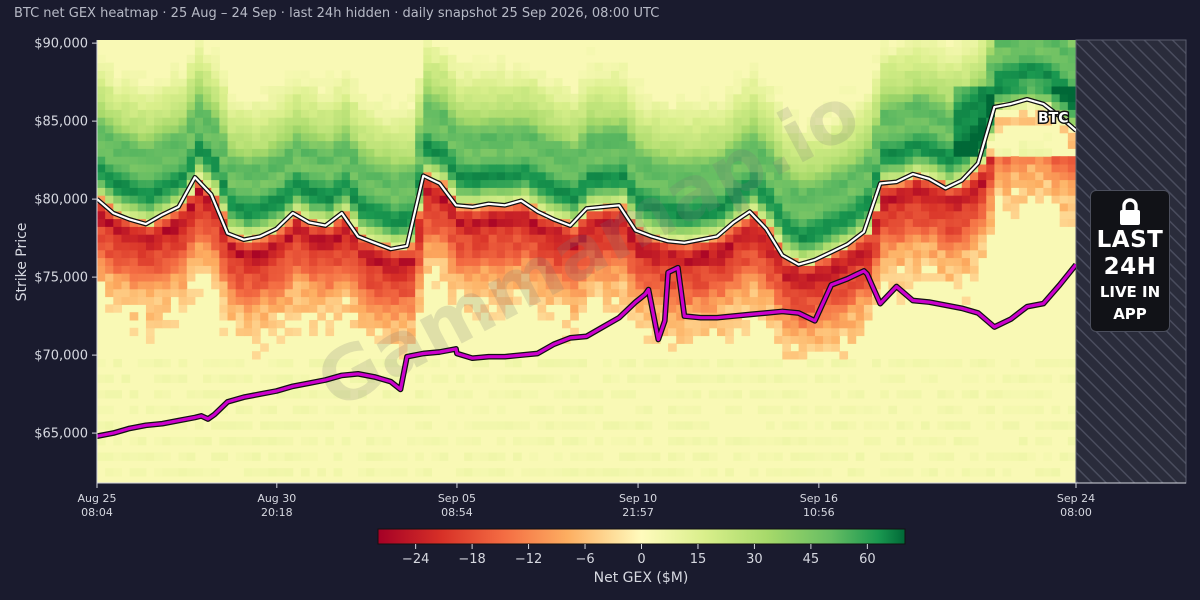 This screenshot has width=1200, height=600. I want to click on x-tick-label-date: Sep 24, so click(1076, 498).